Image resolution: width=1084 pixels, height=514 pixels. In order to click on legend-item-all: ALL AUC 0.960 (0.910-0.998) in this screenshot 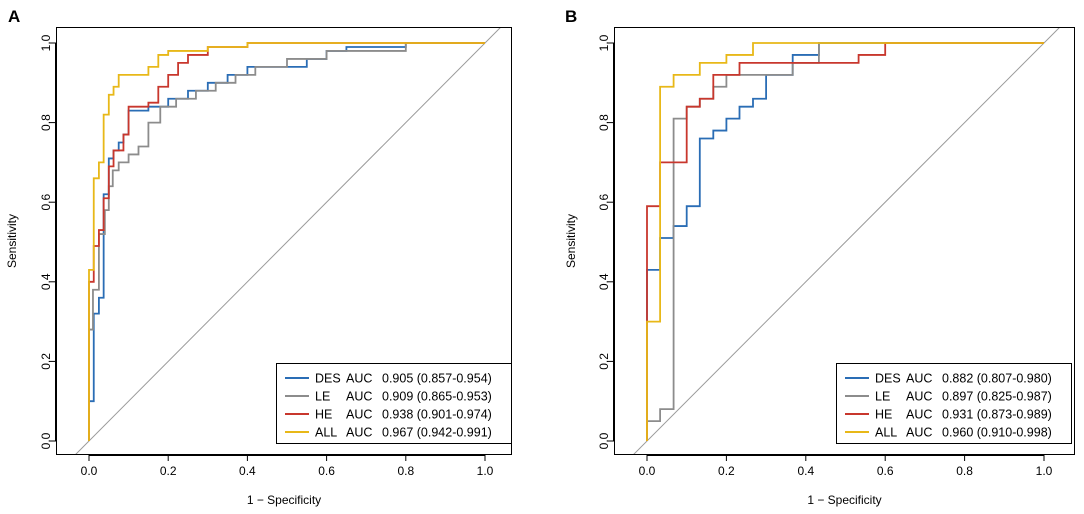, I will do `click(948, 432)`.